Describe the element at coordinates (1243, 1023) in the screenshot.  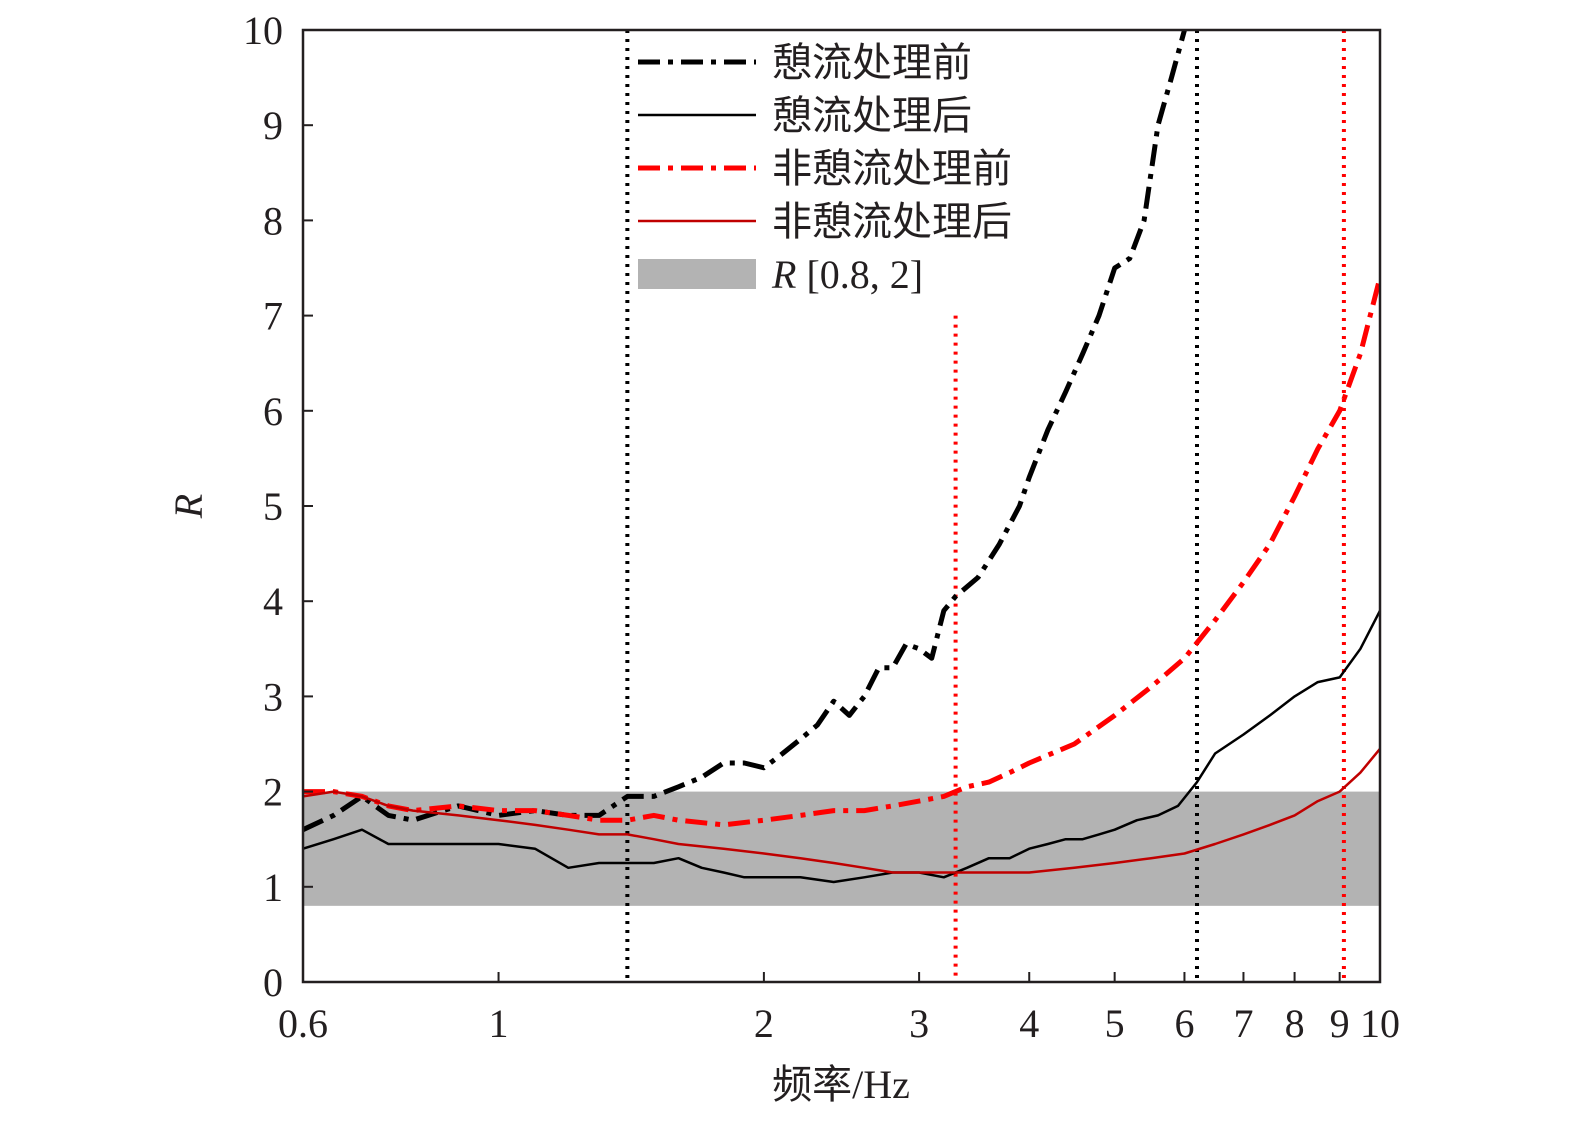
I see `x-tick-label: 7` at that location.